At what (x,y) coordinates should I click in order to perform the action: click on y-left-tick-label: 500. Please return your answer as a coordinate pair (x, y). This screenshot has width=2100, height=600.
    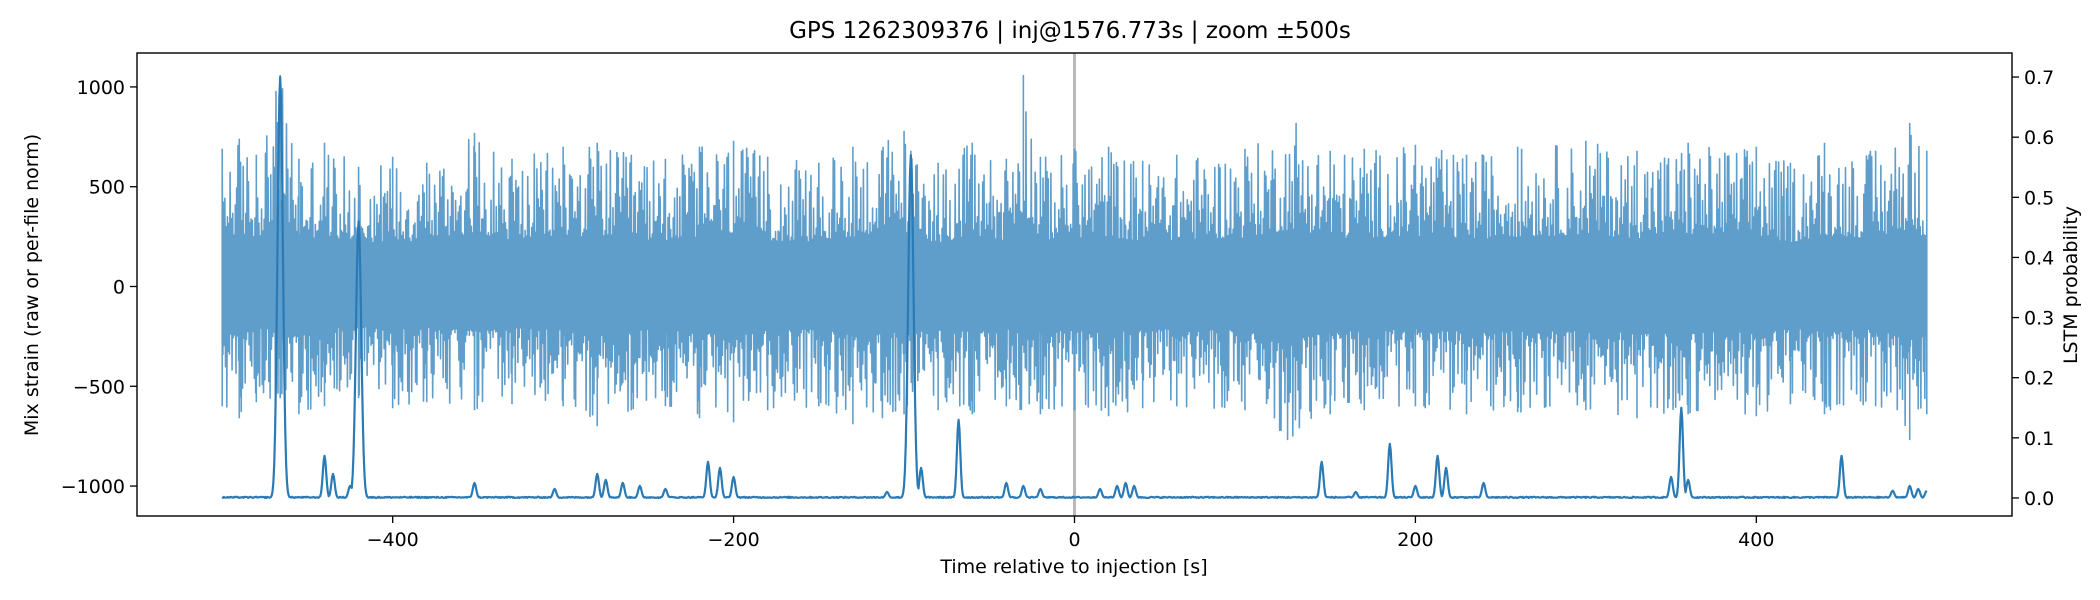
    Looking at the image, I should click on (107, 188).